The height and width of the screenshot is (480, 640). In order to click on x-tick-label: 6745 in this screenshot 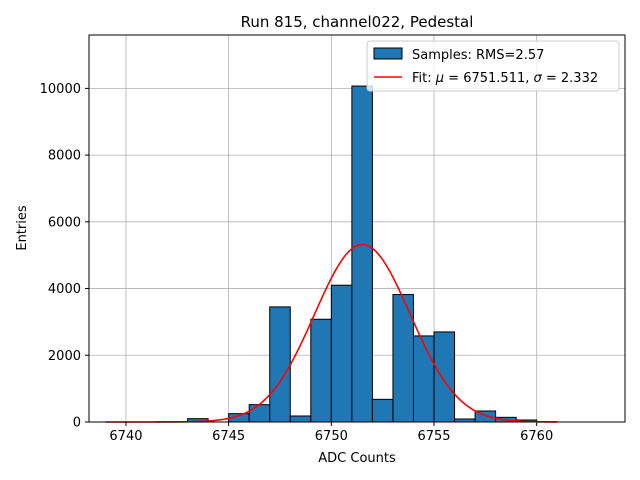, I will do `click(228, 436)`.